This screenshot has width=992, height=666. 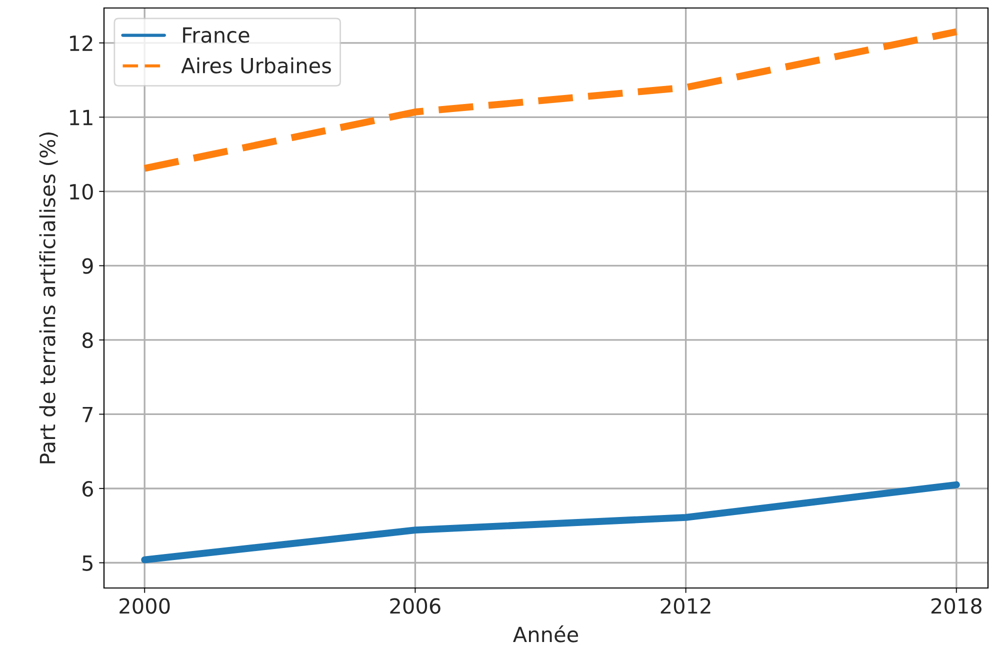 What do you see at coordinates (81, 192) in the screenshot?
I see `y-tick-label: 10` at bounding box center [81, 192].